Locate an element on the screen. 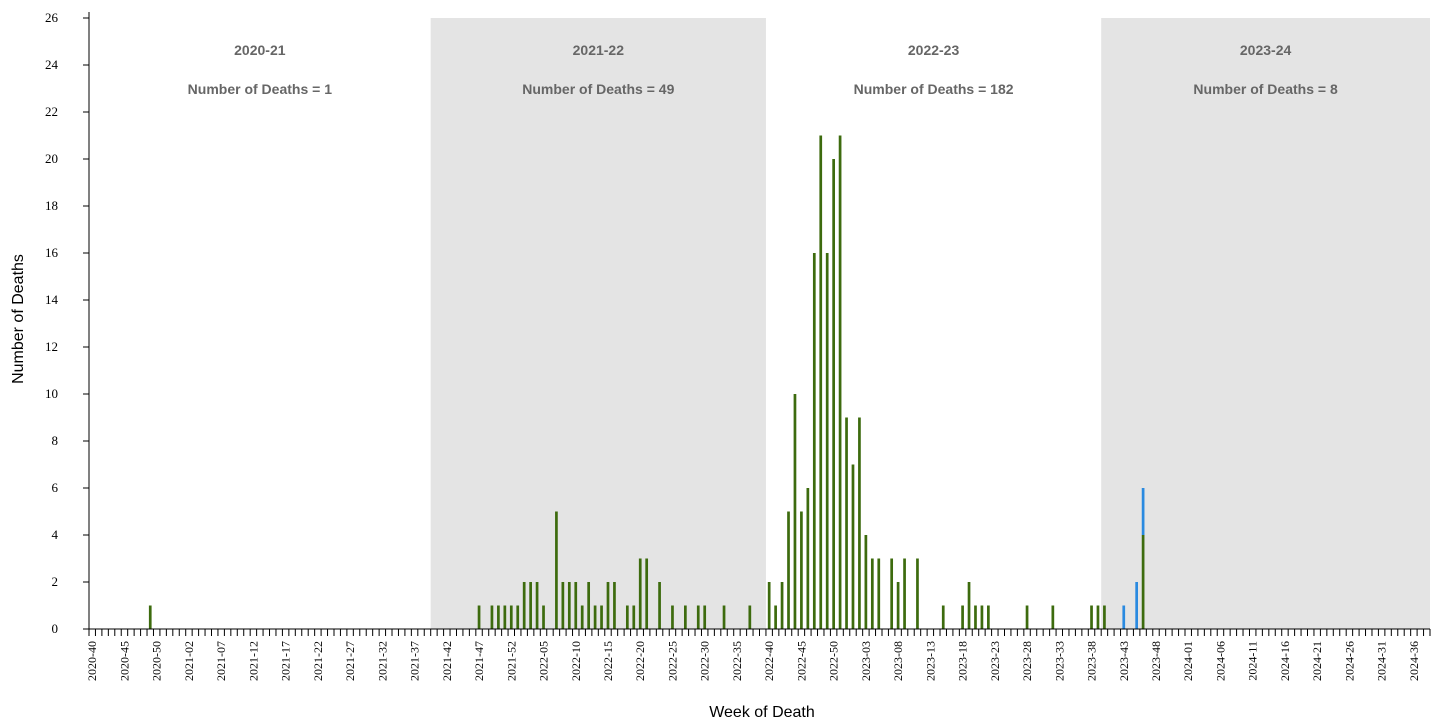  x-tick-label: 2020-40 is located at coordinates (92, 661).